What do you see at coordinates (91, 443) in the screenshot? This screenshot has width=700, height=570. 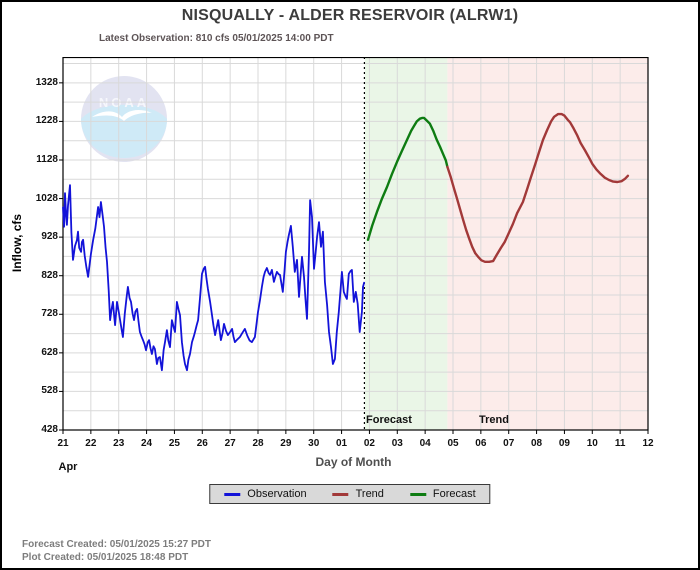 I see `x-tick-label: 22` at bounding box center [91, 443].